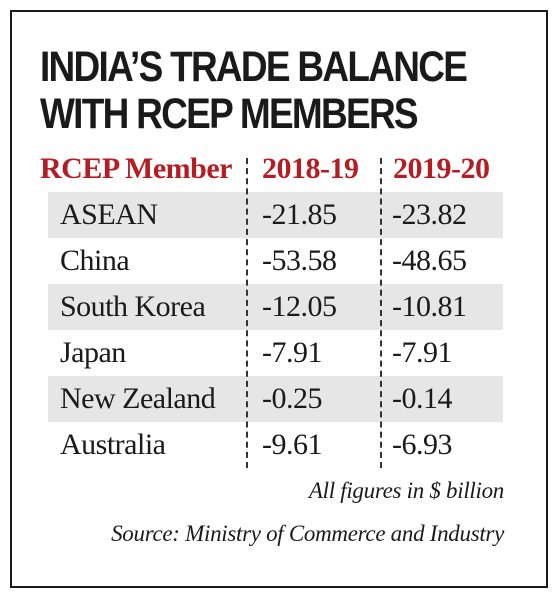 This screenshot has width=560, height=600. I want to click on member-cell: China, so click(95, 260).